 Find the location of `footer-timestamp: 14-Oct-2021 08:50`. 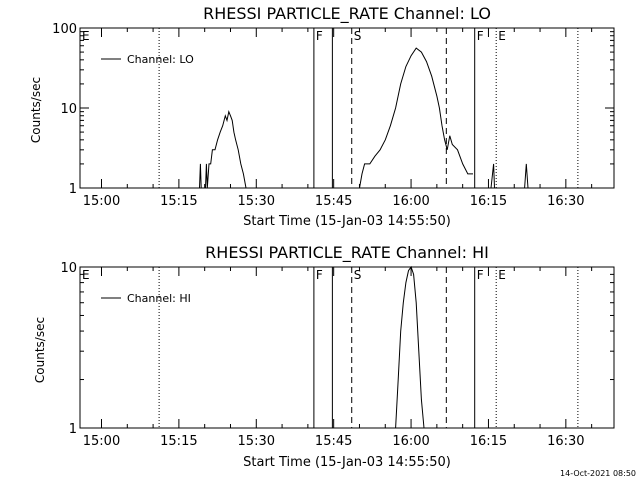

footer-timestamp: 14-Oct-2021 08:50 is located at coordinates (598, 473).